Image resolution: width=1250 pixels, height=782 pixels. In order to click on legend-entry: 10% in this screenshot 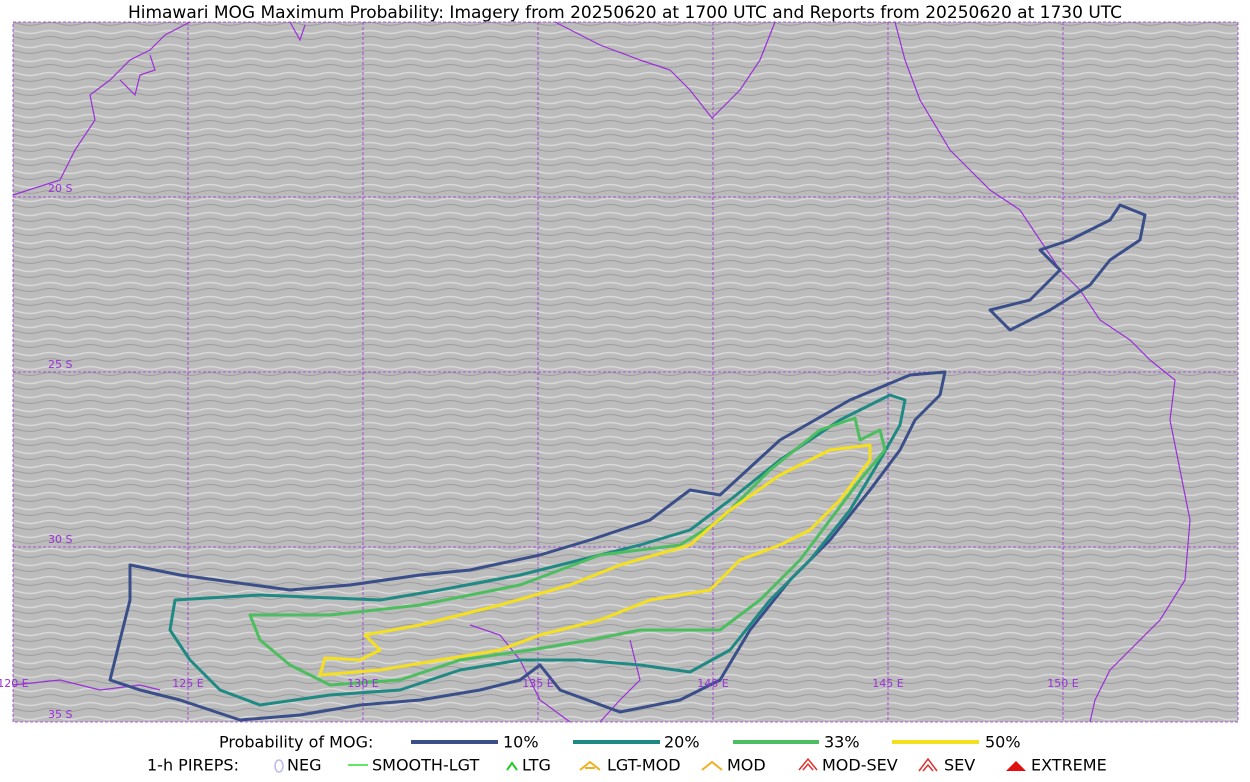, I will do `click(521, 742)`.